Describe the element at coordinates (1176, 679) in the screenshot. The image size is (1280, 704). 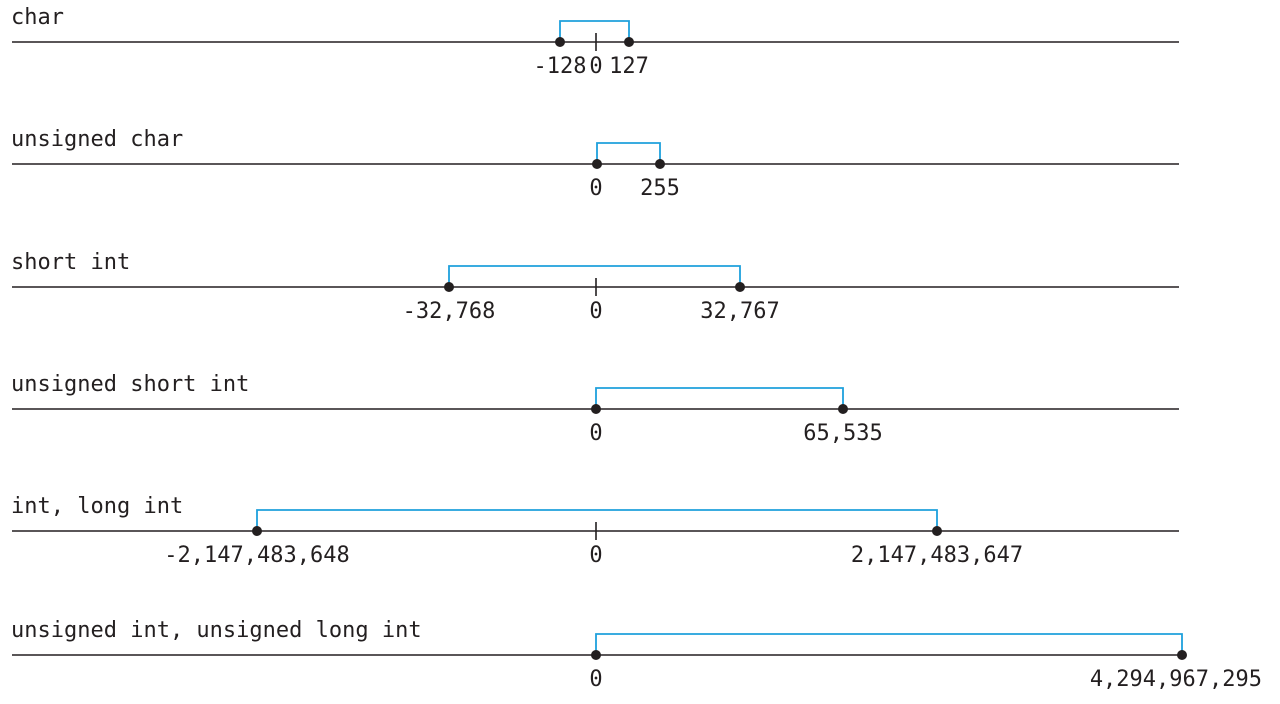
I see `max-label: 4,294,967,295` at that location.